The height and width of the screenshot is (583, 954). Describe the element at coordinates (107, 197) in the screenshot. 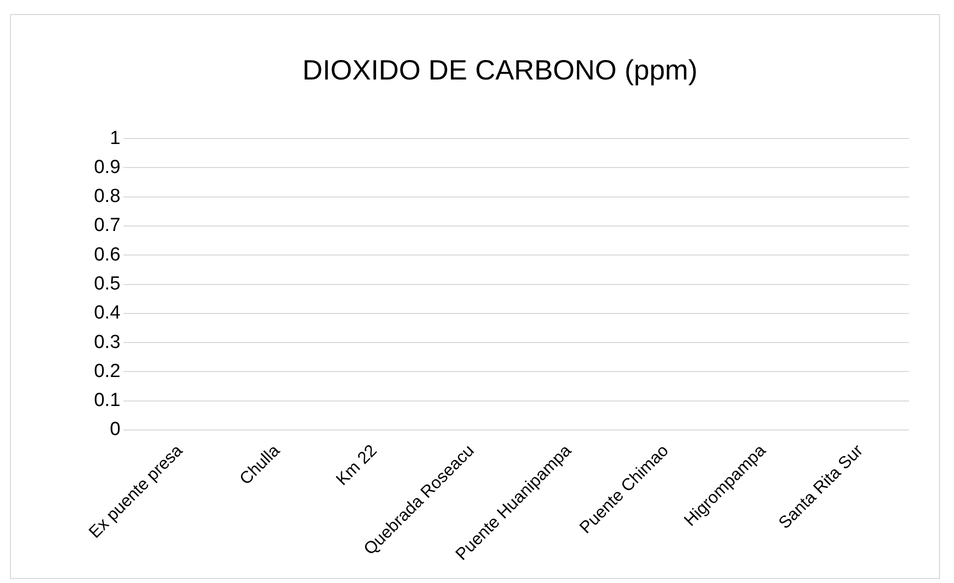

I see `y-tick-label: 0.8` at that location.